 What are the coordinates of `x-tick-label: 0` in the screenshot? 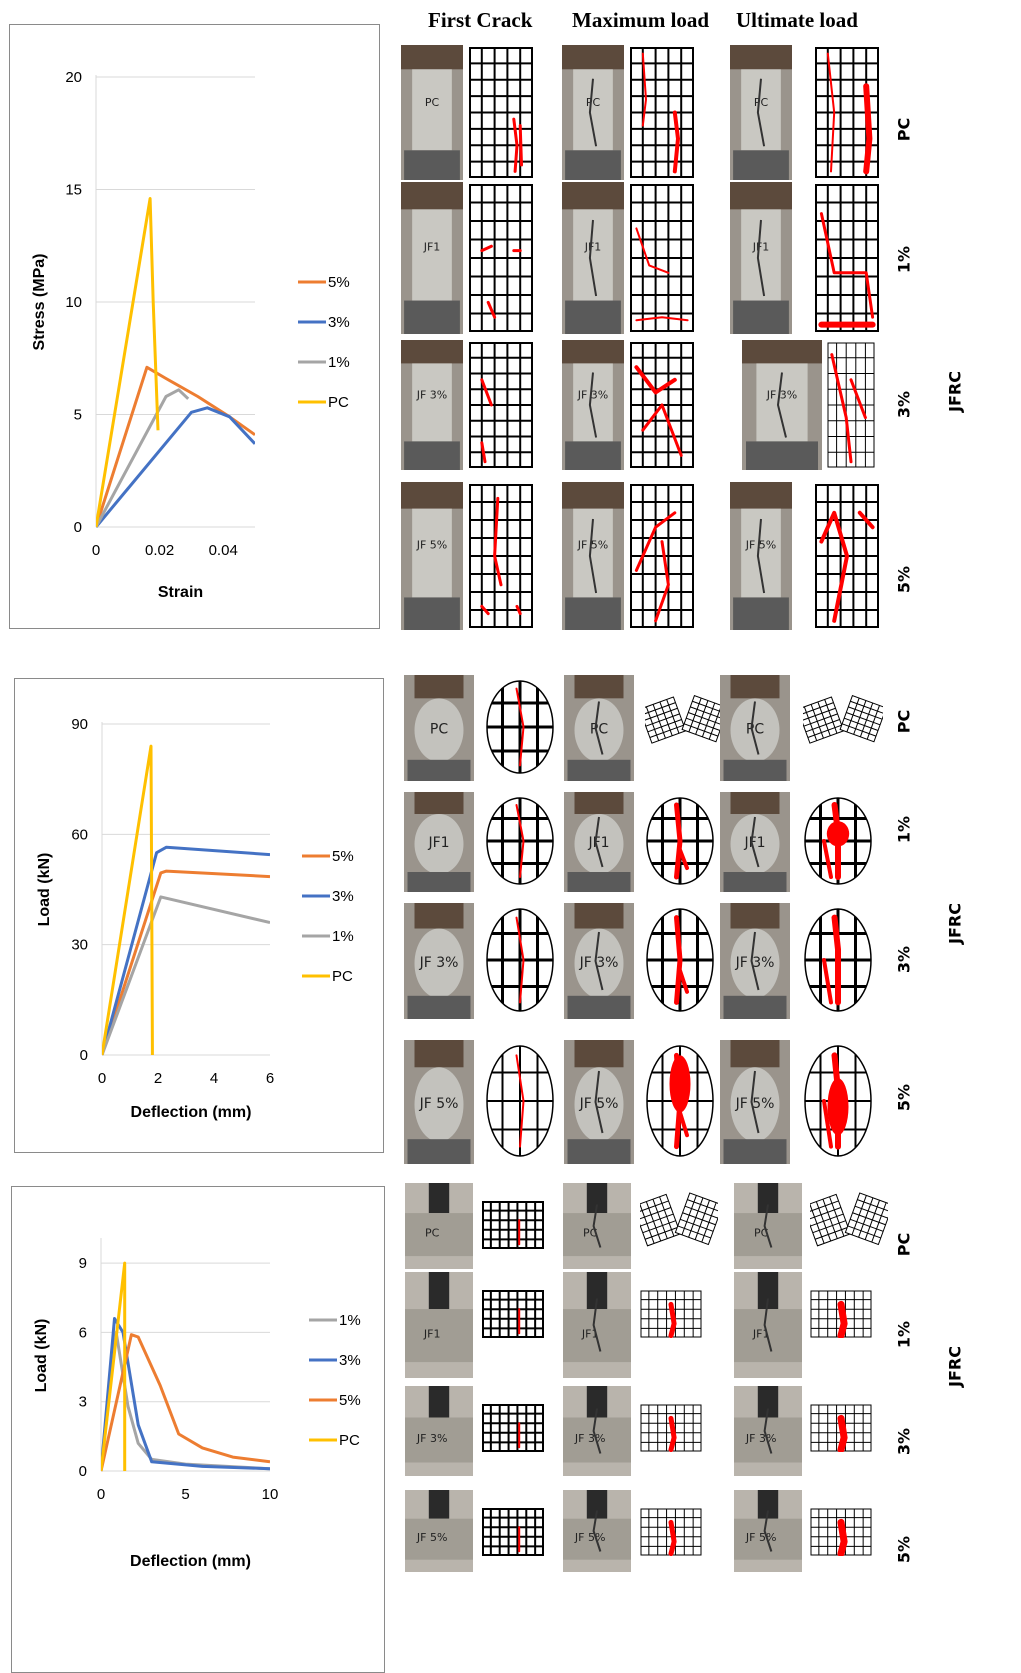 It's located at (96, 550).